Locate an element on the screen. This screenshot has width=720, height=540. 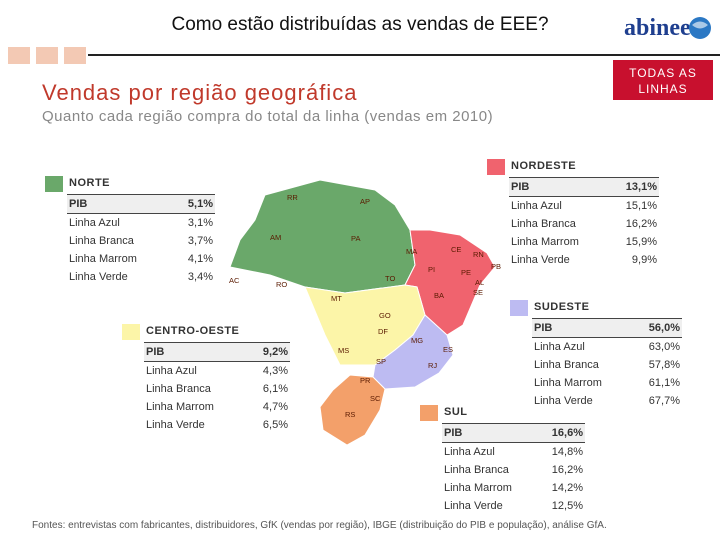
category-badge: TODAS AS LINHAS is located at coordinates (663, 80).